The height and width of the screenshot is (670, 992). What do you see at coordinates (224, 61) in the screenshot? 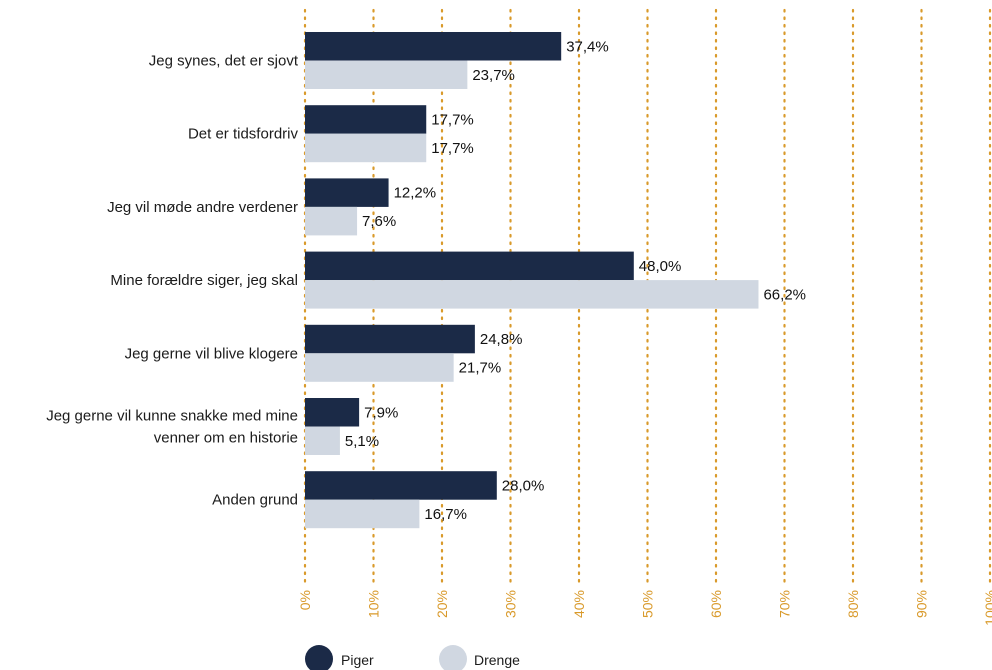
I see `category-label: Jeg synes, det er sjovt` at bounding box center [224, 61].